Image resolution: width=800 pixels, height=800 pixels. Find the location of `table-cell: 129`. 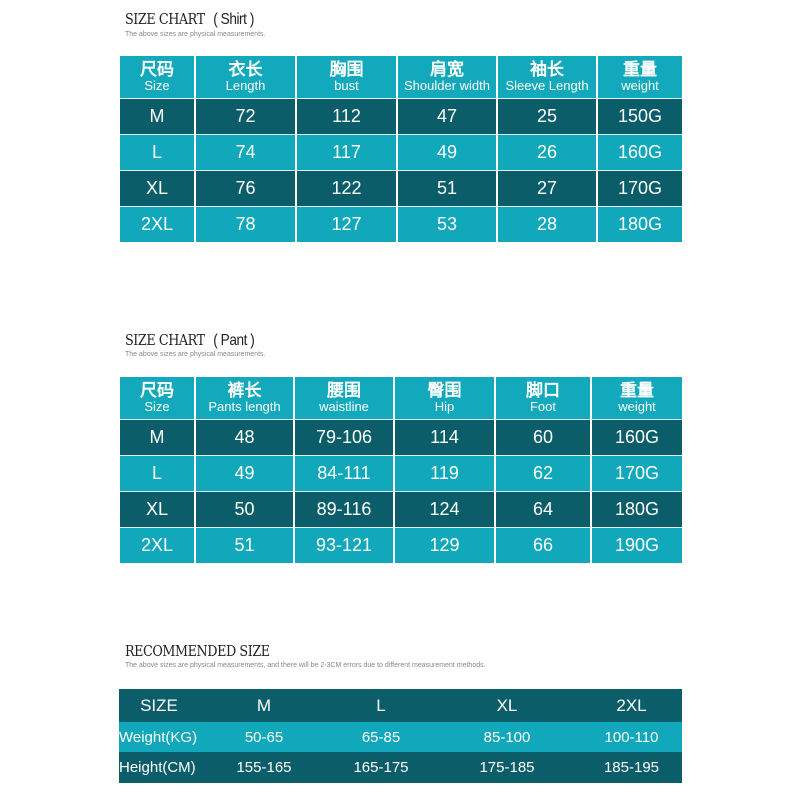

table-cell: 129 is located at coordinates (444, 545).